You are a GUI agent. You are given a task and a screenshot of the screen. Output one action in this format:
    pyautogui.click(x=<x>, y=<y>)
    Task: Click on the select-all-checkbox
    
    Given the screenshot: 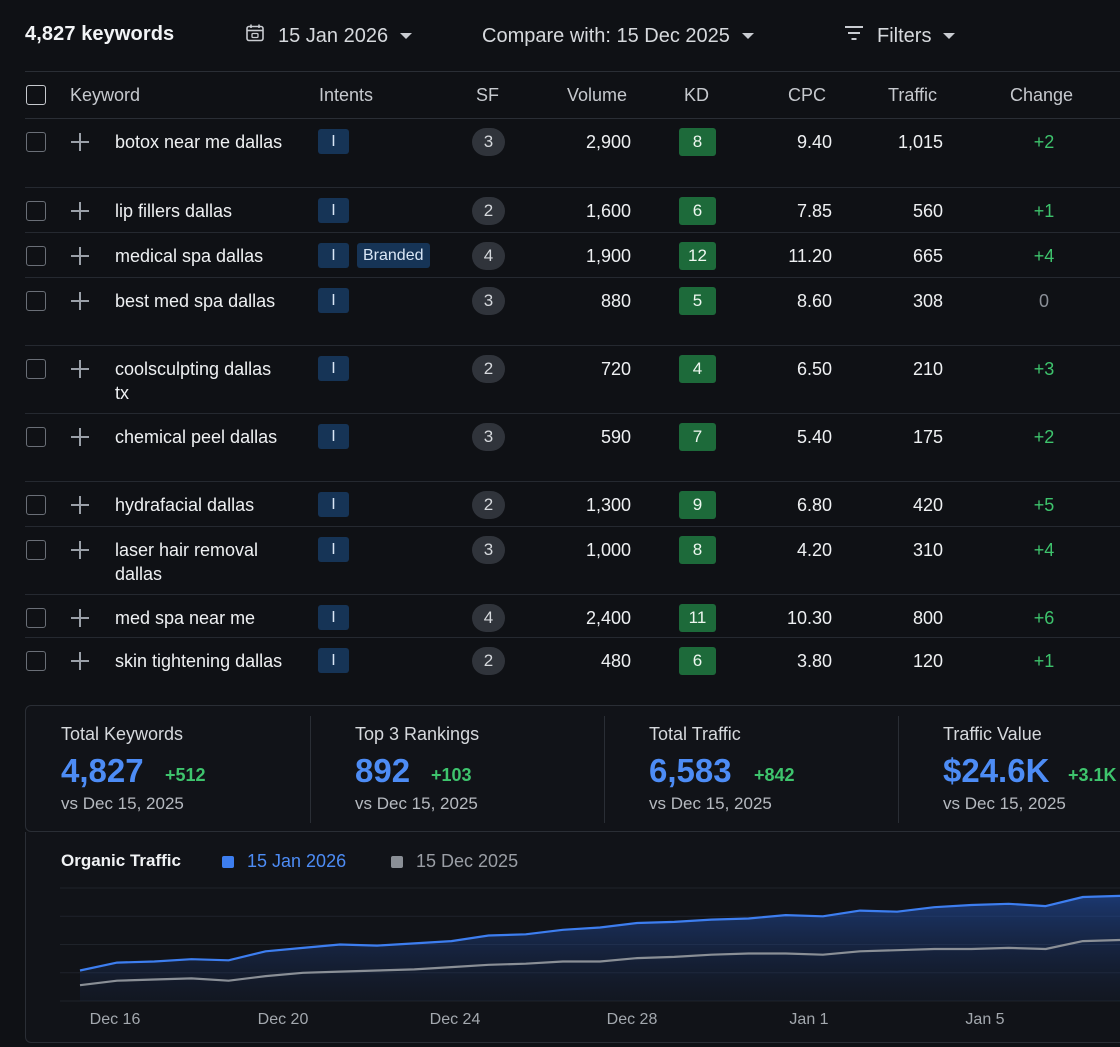 What is the action you would take?
    pyautogui.click(x=36, y=95)
    